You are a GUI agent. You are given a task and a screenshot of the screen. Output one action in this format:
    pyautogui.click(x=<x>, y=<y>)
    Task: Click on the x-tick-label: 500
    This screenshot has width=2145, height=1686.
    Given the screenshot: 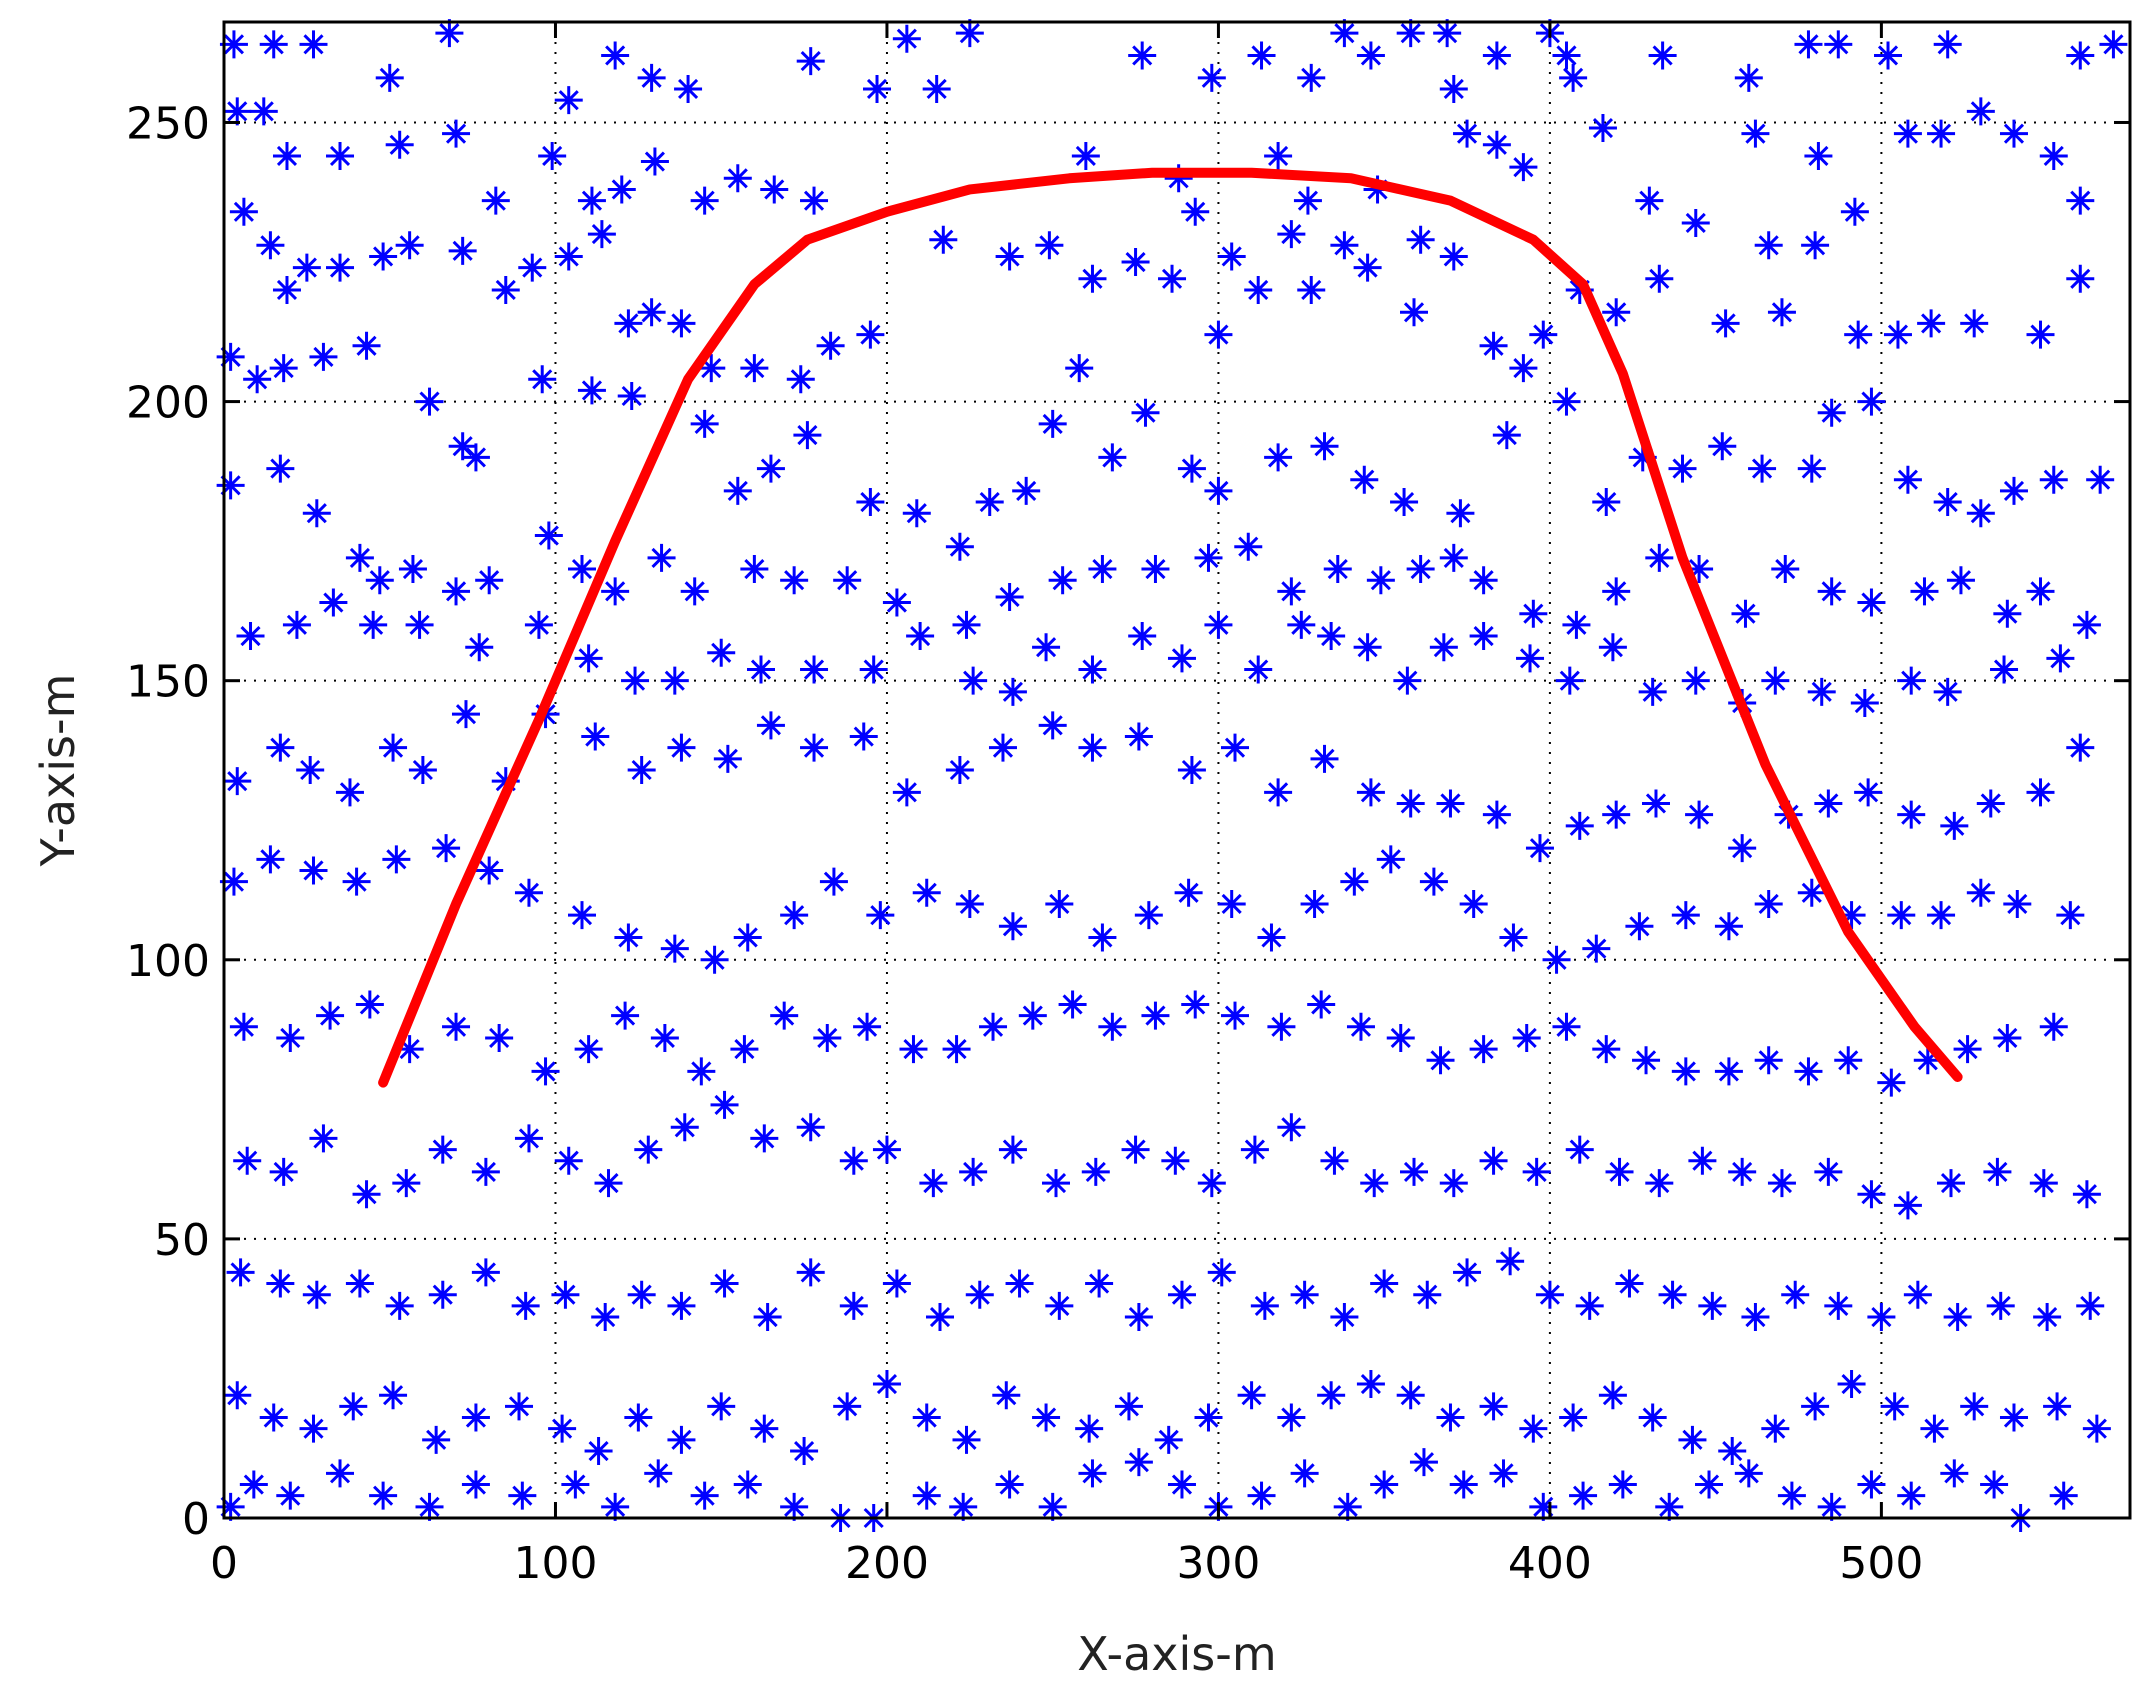 What is the action you would take?
    pyautogui.click(x=1881, y=1563)
    